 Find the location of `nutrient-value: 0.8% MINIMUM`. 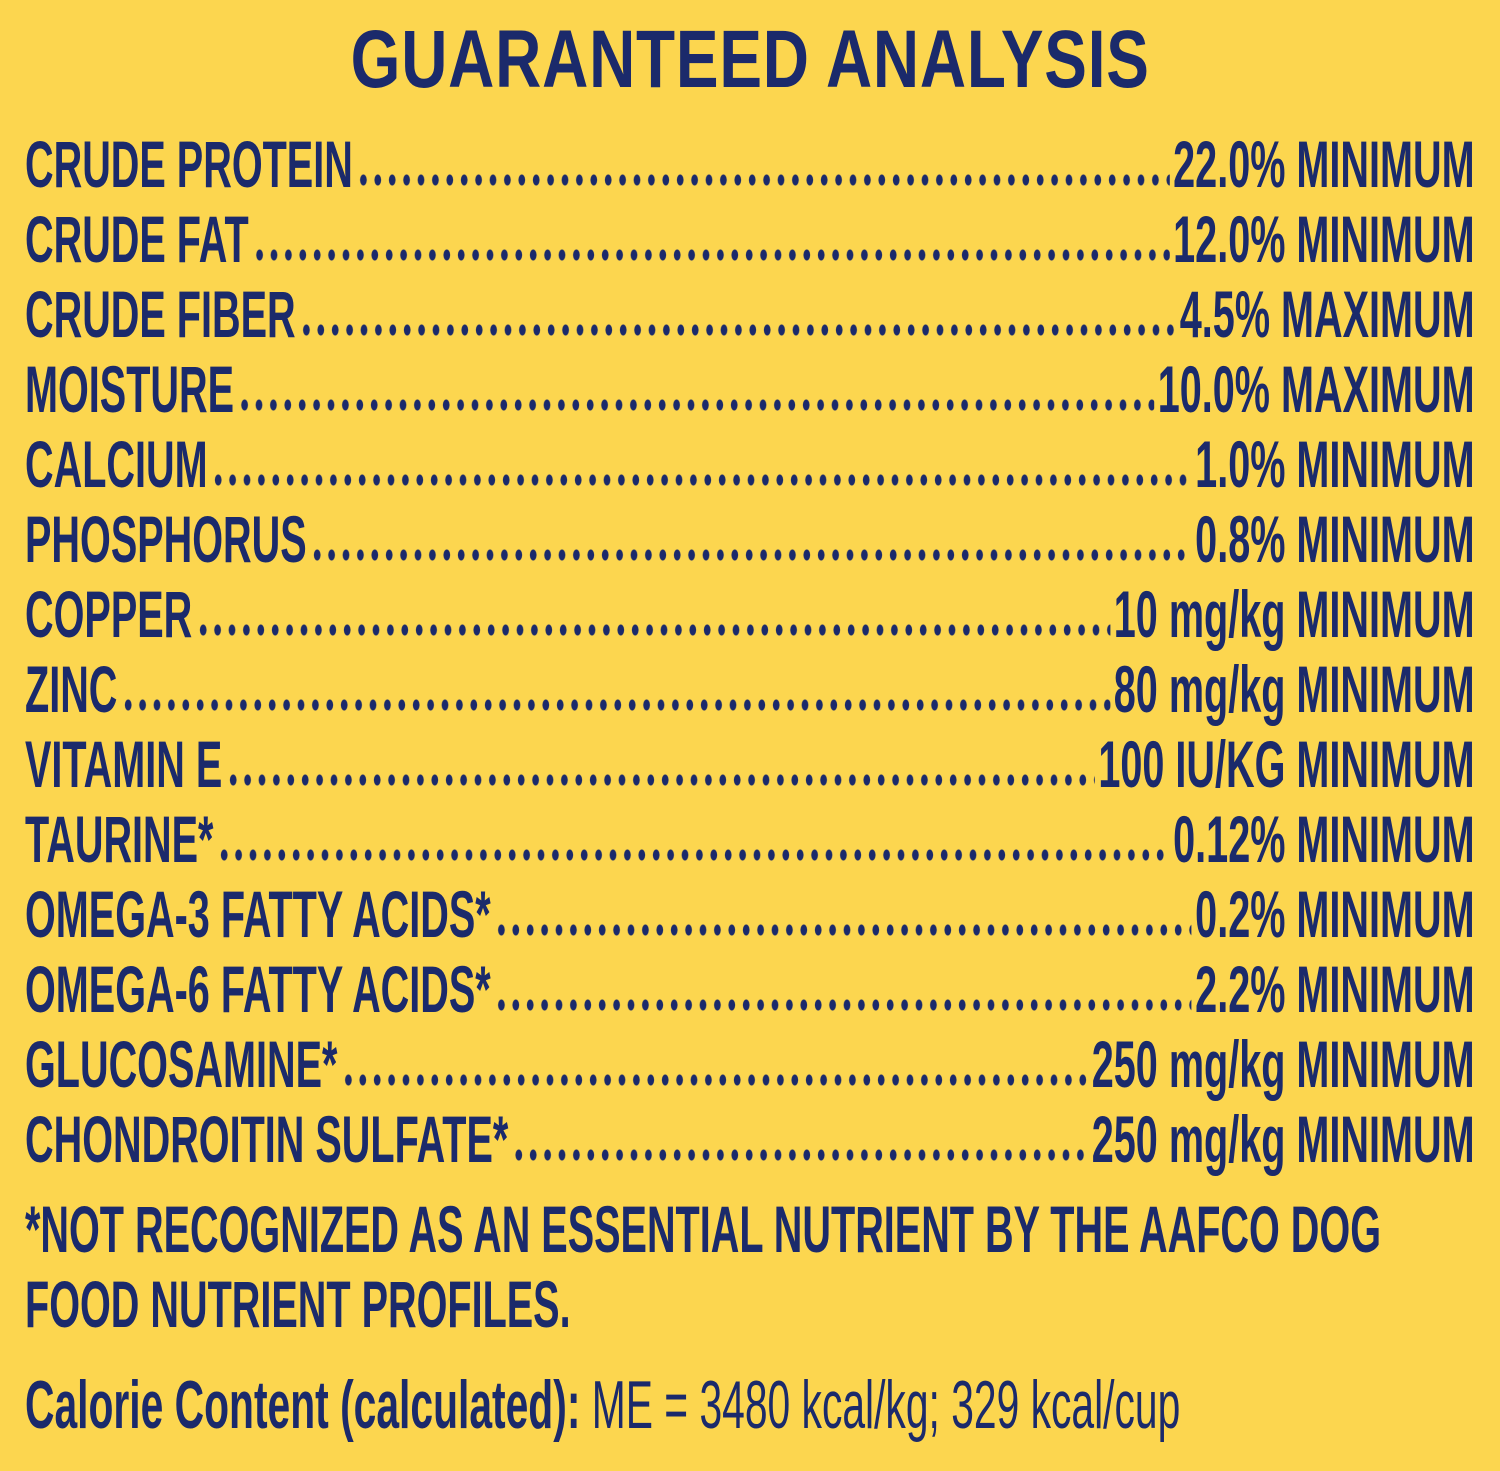

nutrient-value: 0.8% MINIMUM is located at coordinates (1335, 539).